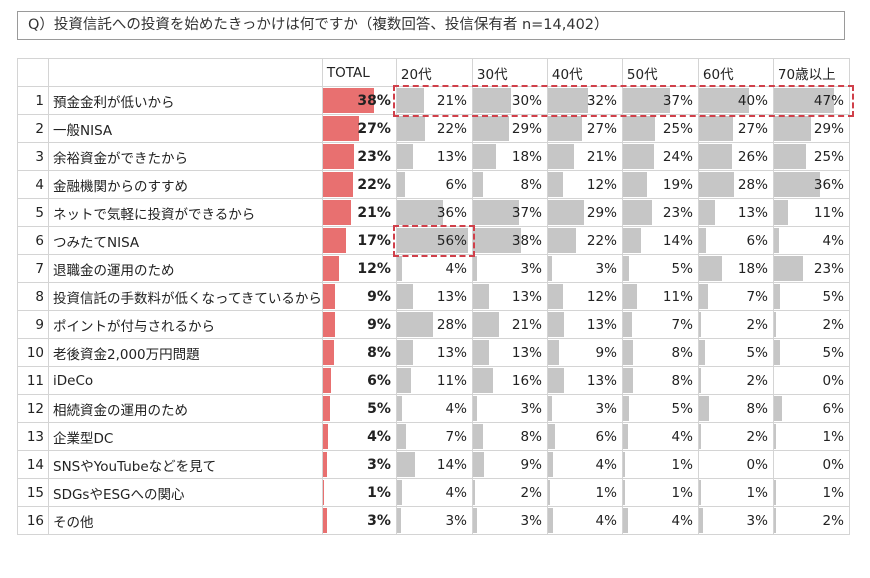  I want to click on total-cell: 9%, so click(359, 324).